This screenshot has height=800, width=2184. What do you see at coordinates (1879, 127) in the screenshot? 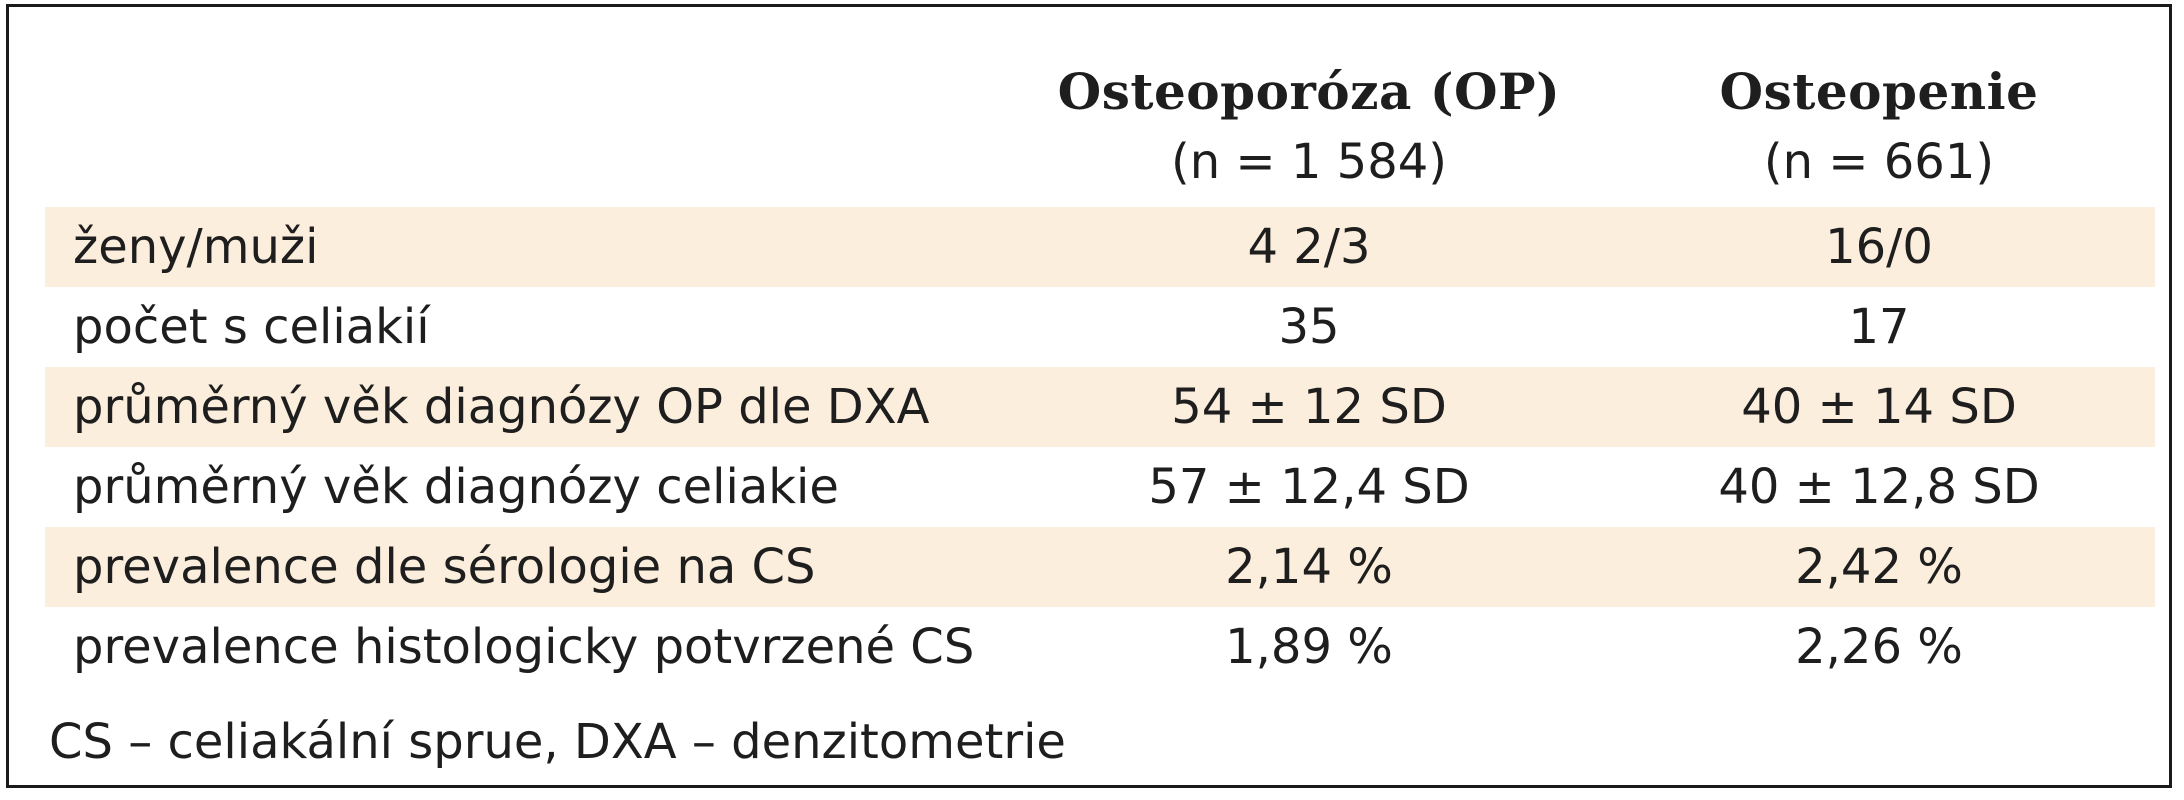
I see `header-osteopenia: Osteopenie (n = 661)` at bounding box center [1879, 127].